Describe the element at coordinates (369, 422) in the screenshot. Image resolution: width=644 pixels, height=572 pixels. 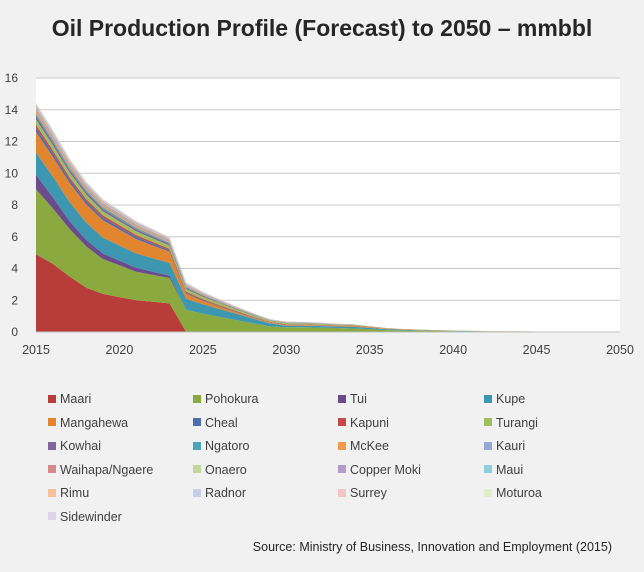
I see `legend-label: Kapuni` at that location.